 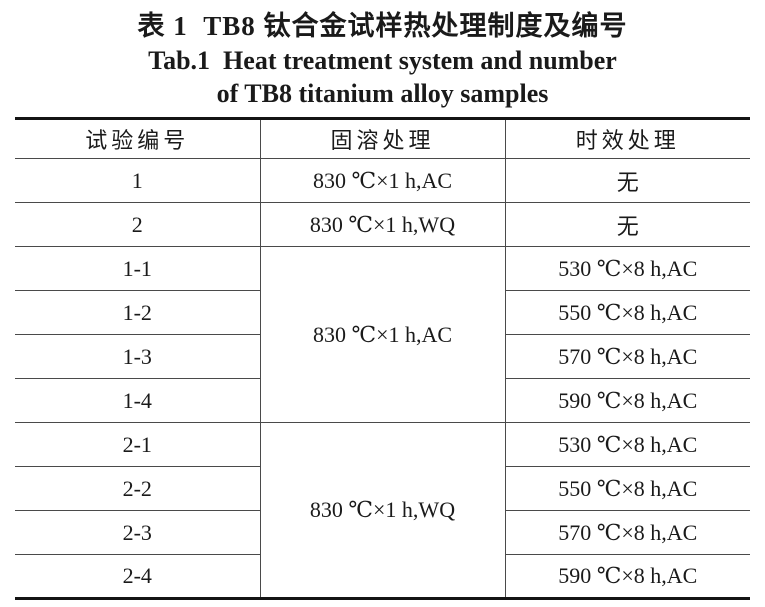 I want to click on table-row: 1 830 ℃×1 h,AC 无, so click(x=382, y=180).